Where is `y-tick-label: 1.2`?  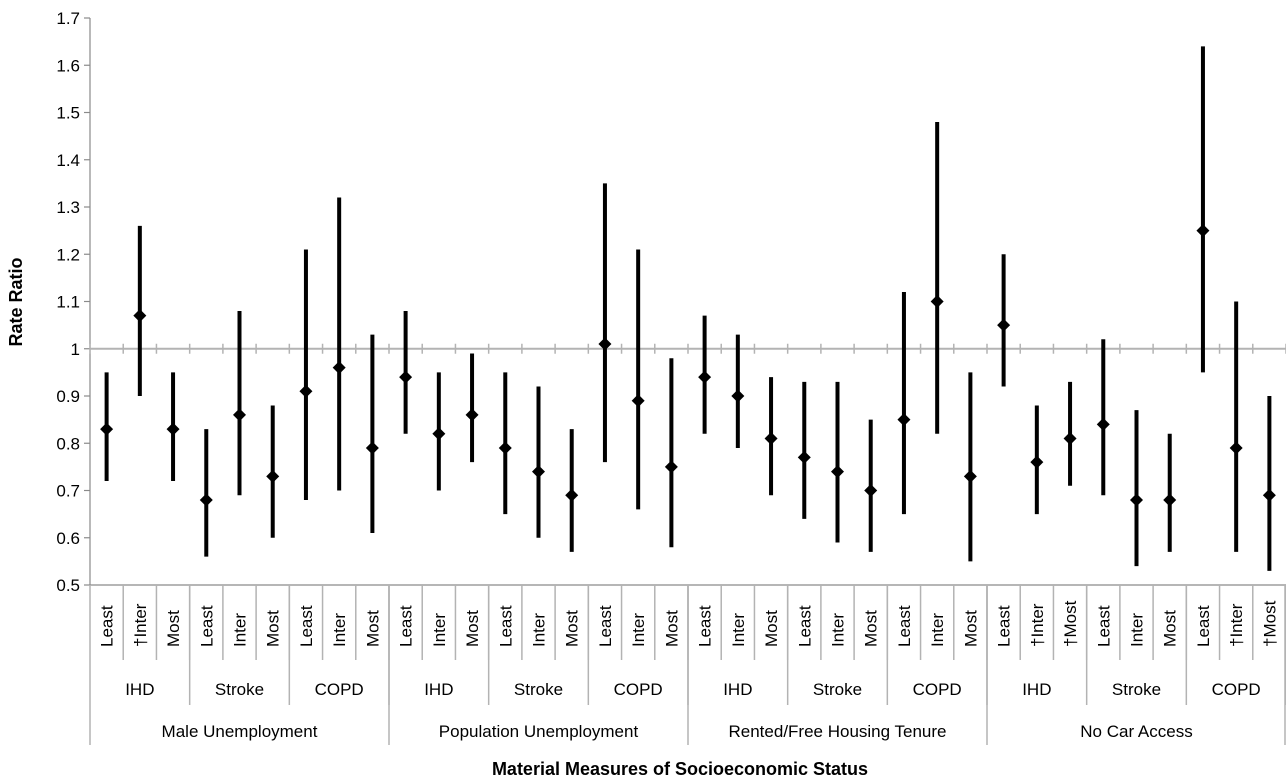 y-tick-label: 1.2 is located at coordinates (68, 254).